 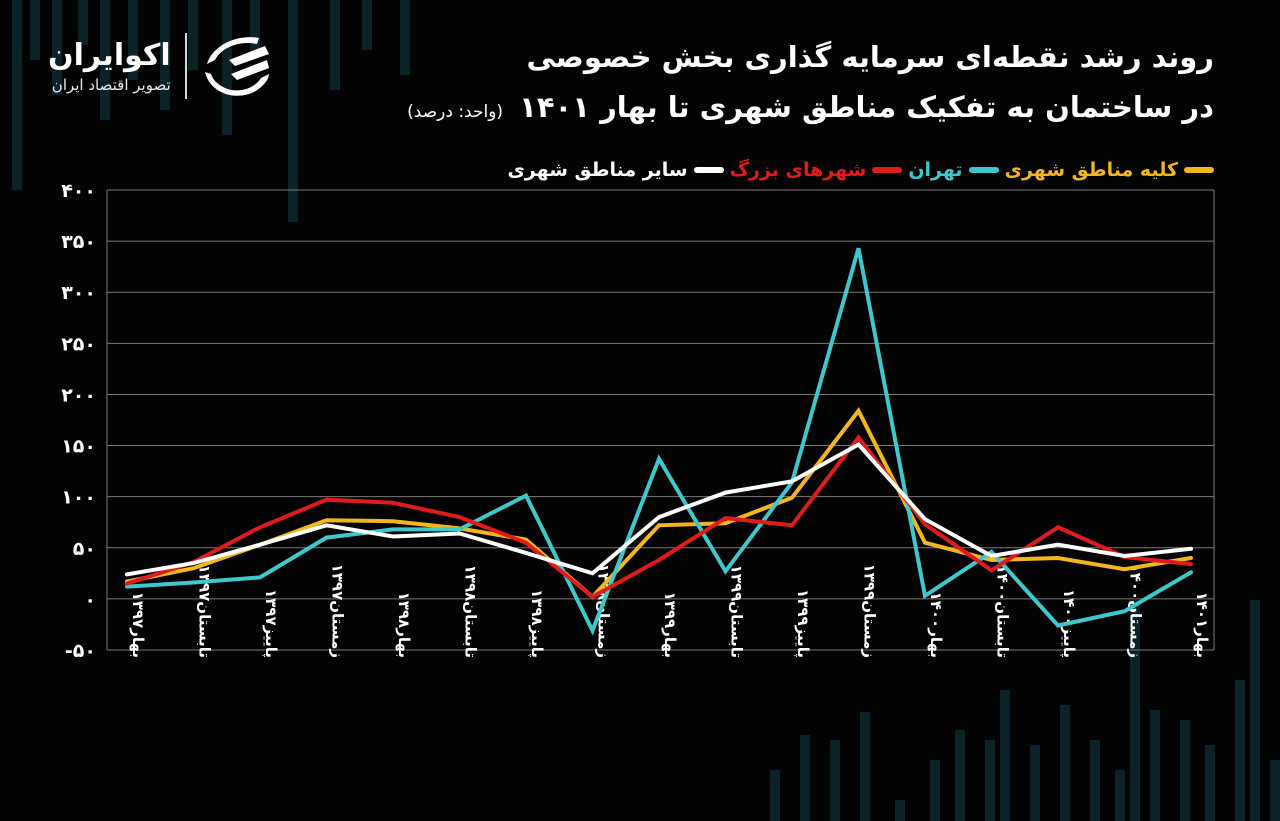 I want to click on y-tick-label: ۲۰۰, so click(x=78, y=395).